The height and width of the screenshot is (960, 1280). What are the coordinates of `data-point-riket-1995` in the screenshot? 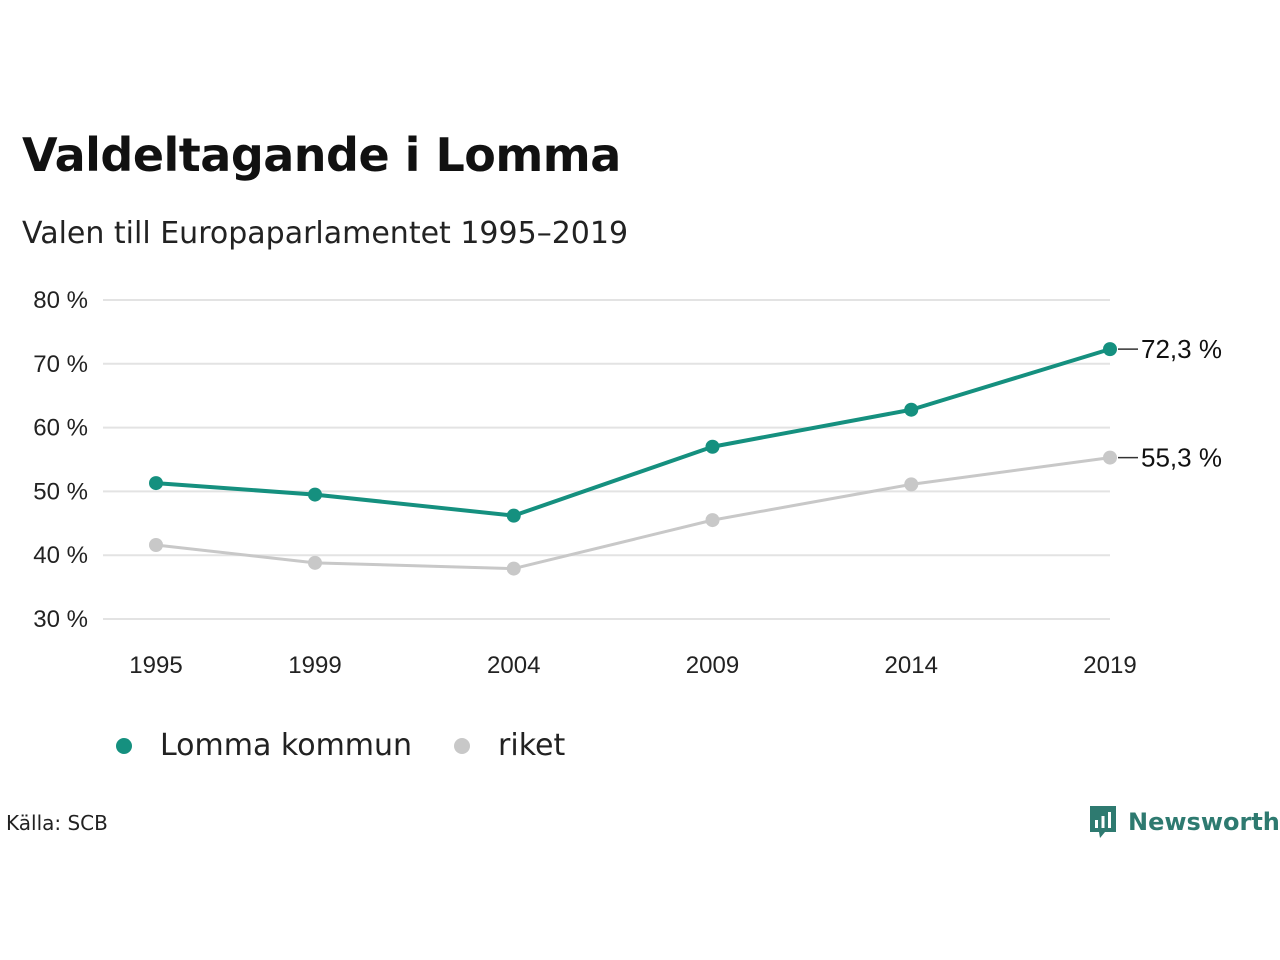 It's located at (156, 544).